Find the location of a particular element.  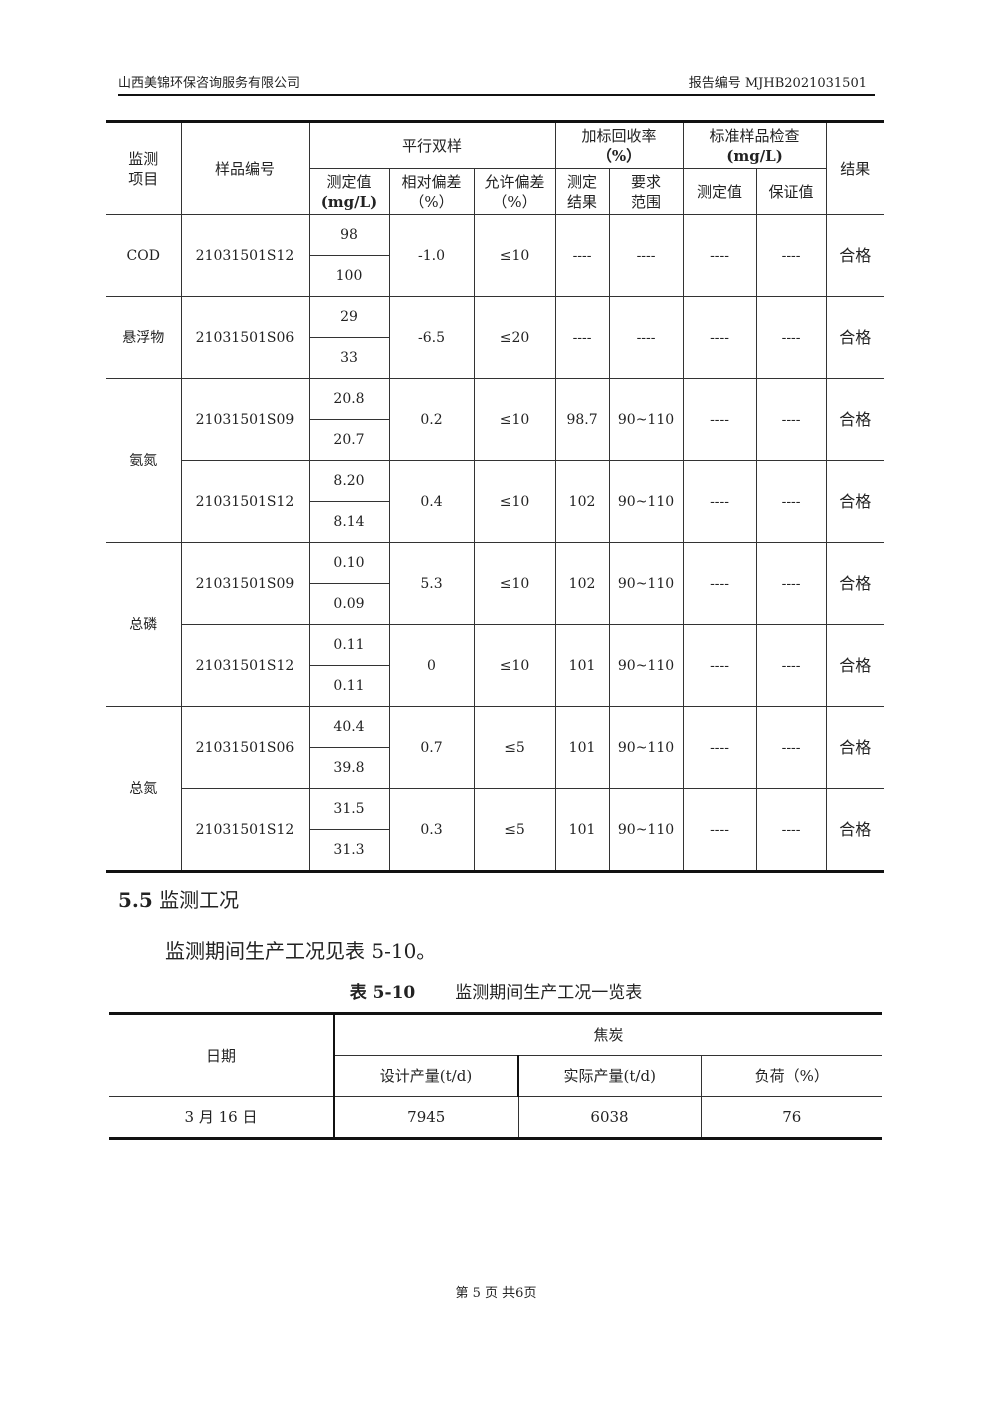

measured-cell: 98 is located at coordinates (349, 235).